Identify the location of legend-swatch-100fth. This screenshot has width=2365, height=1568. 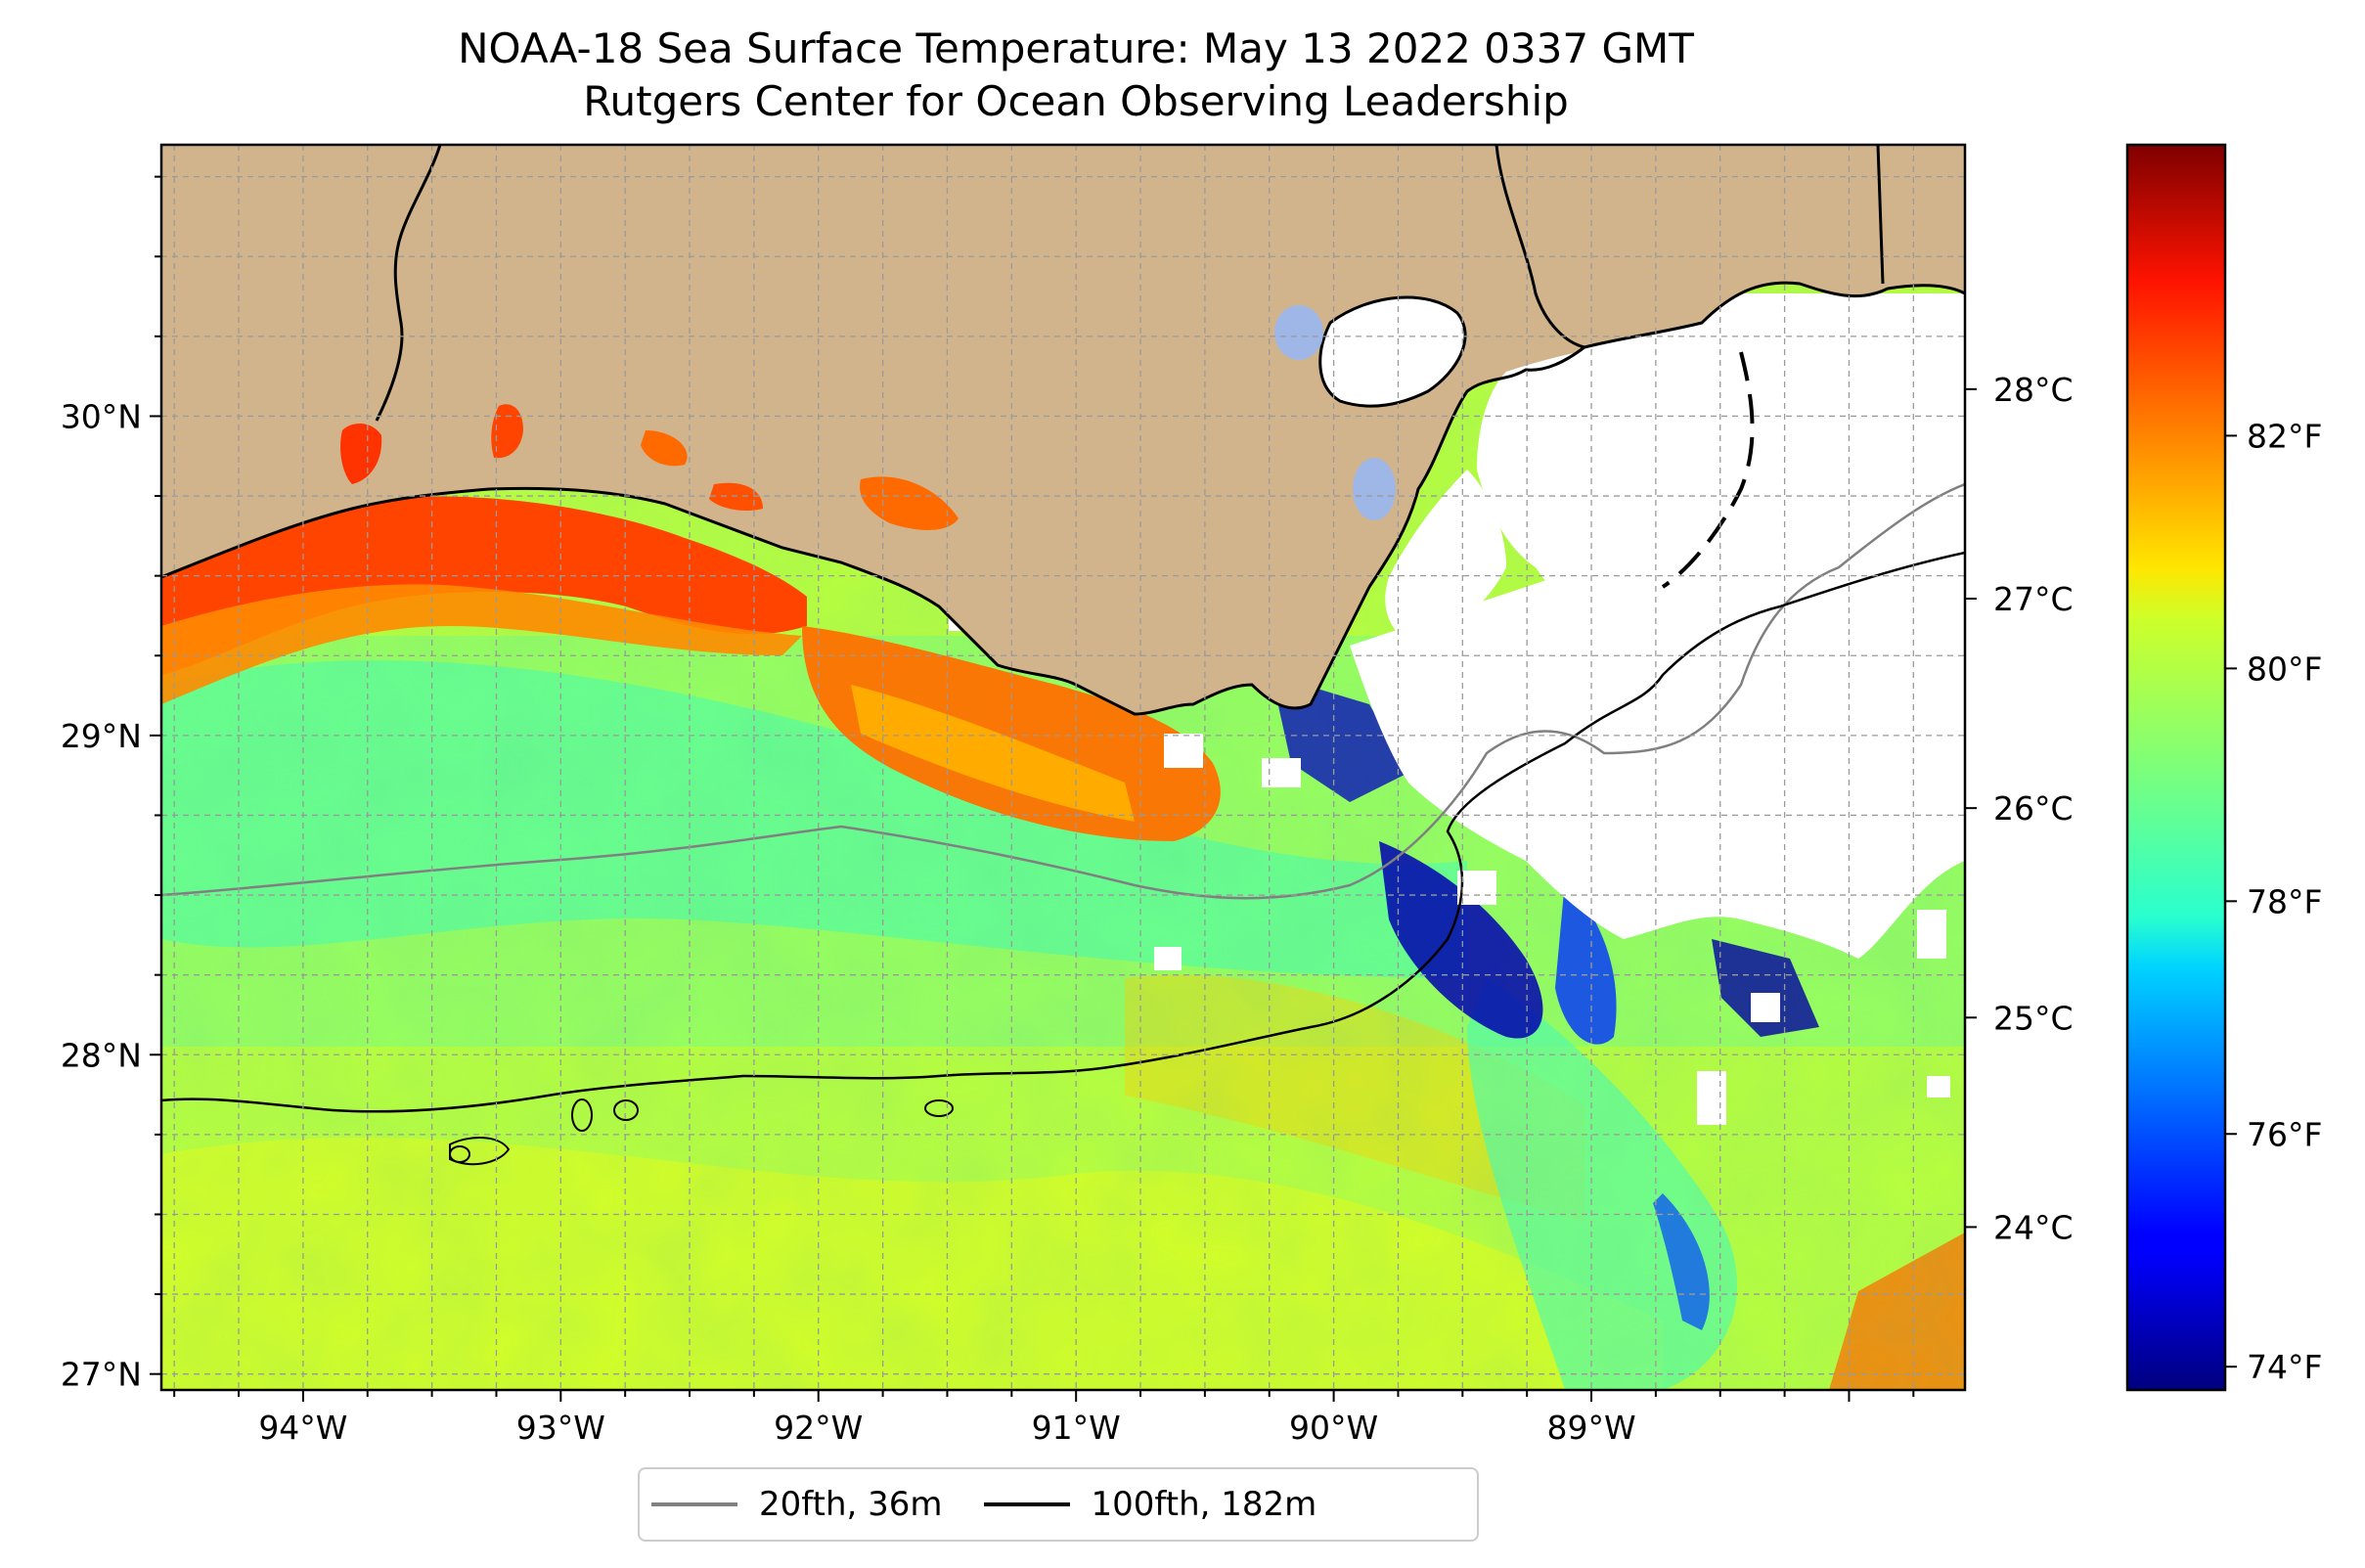
(1026, 1504).